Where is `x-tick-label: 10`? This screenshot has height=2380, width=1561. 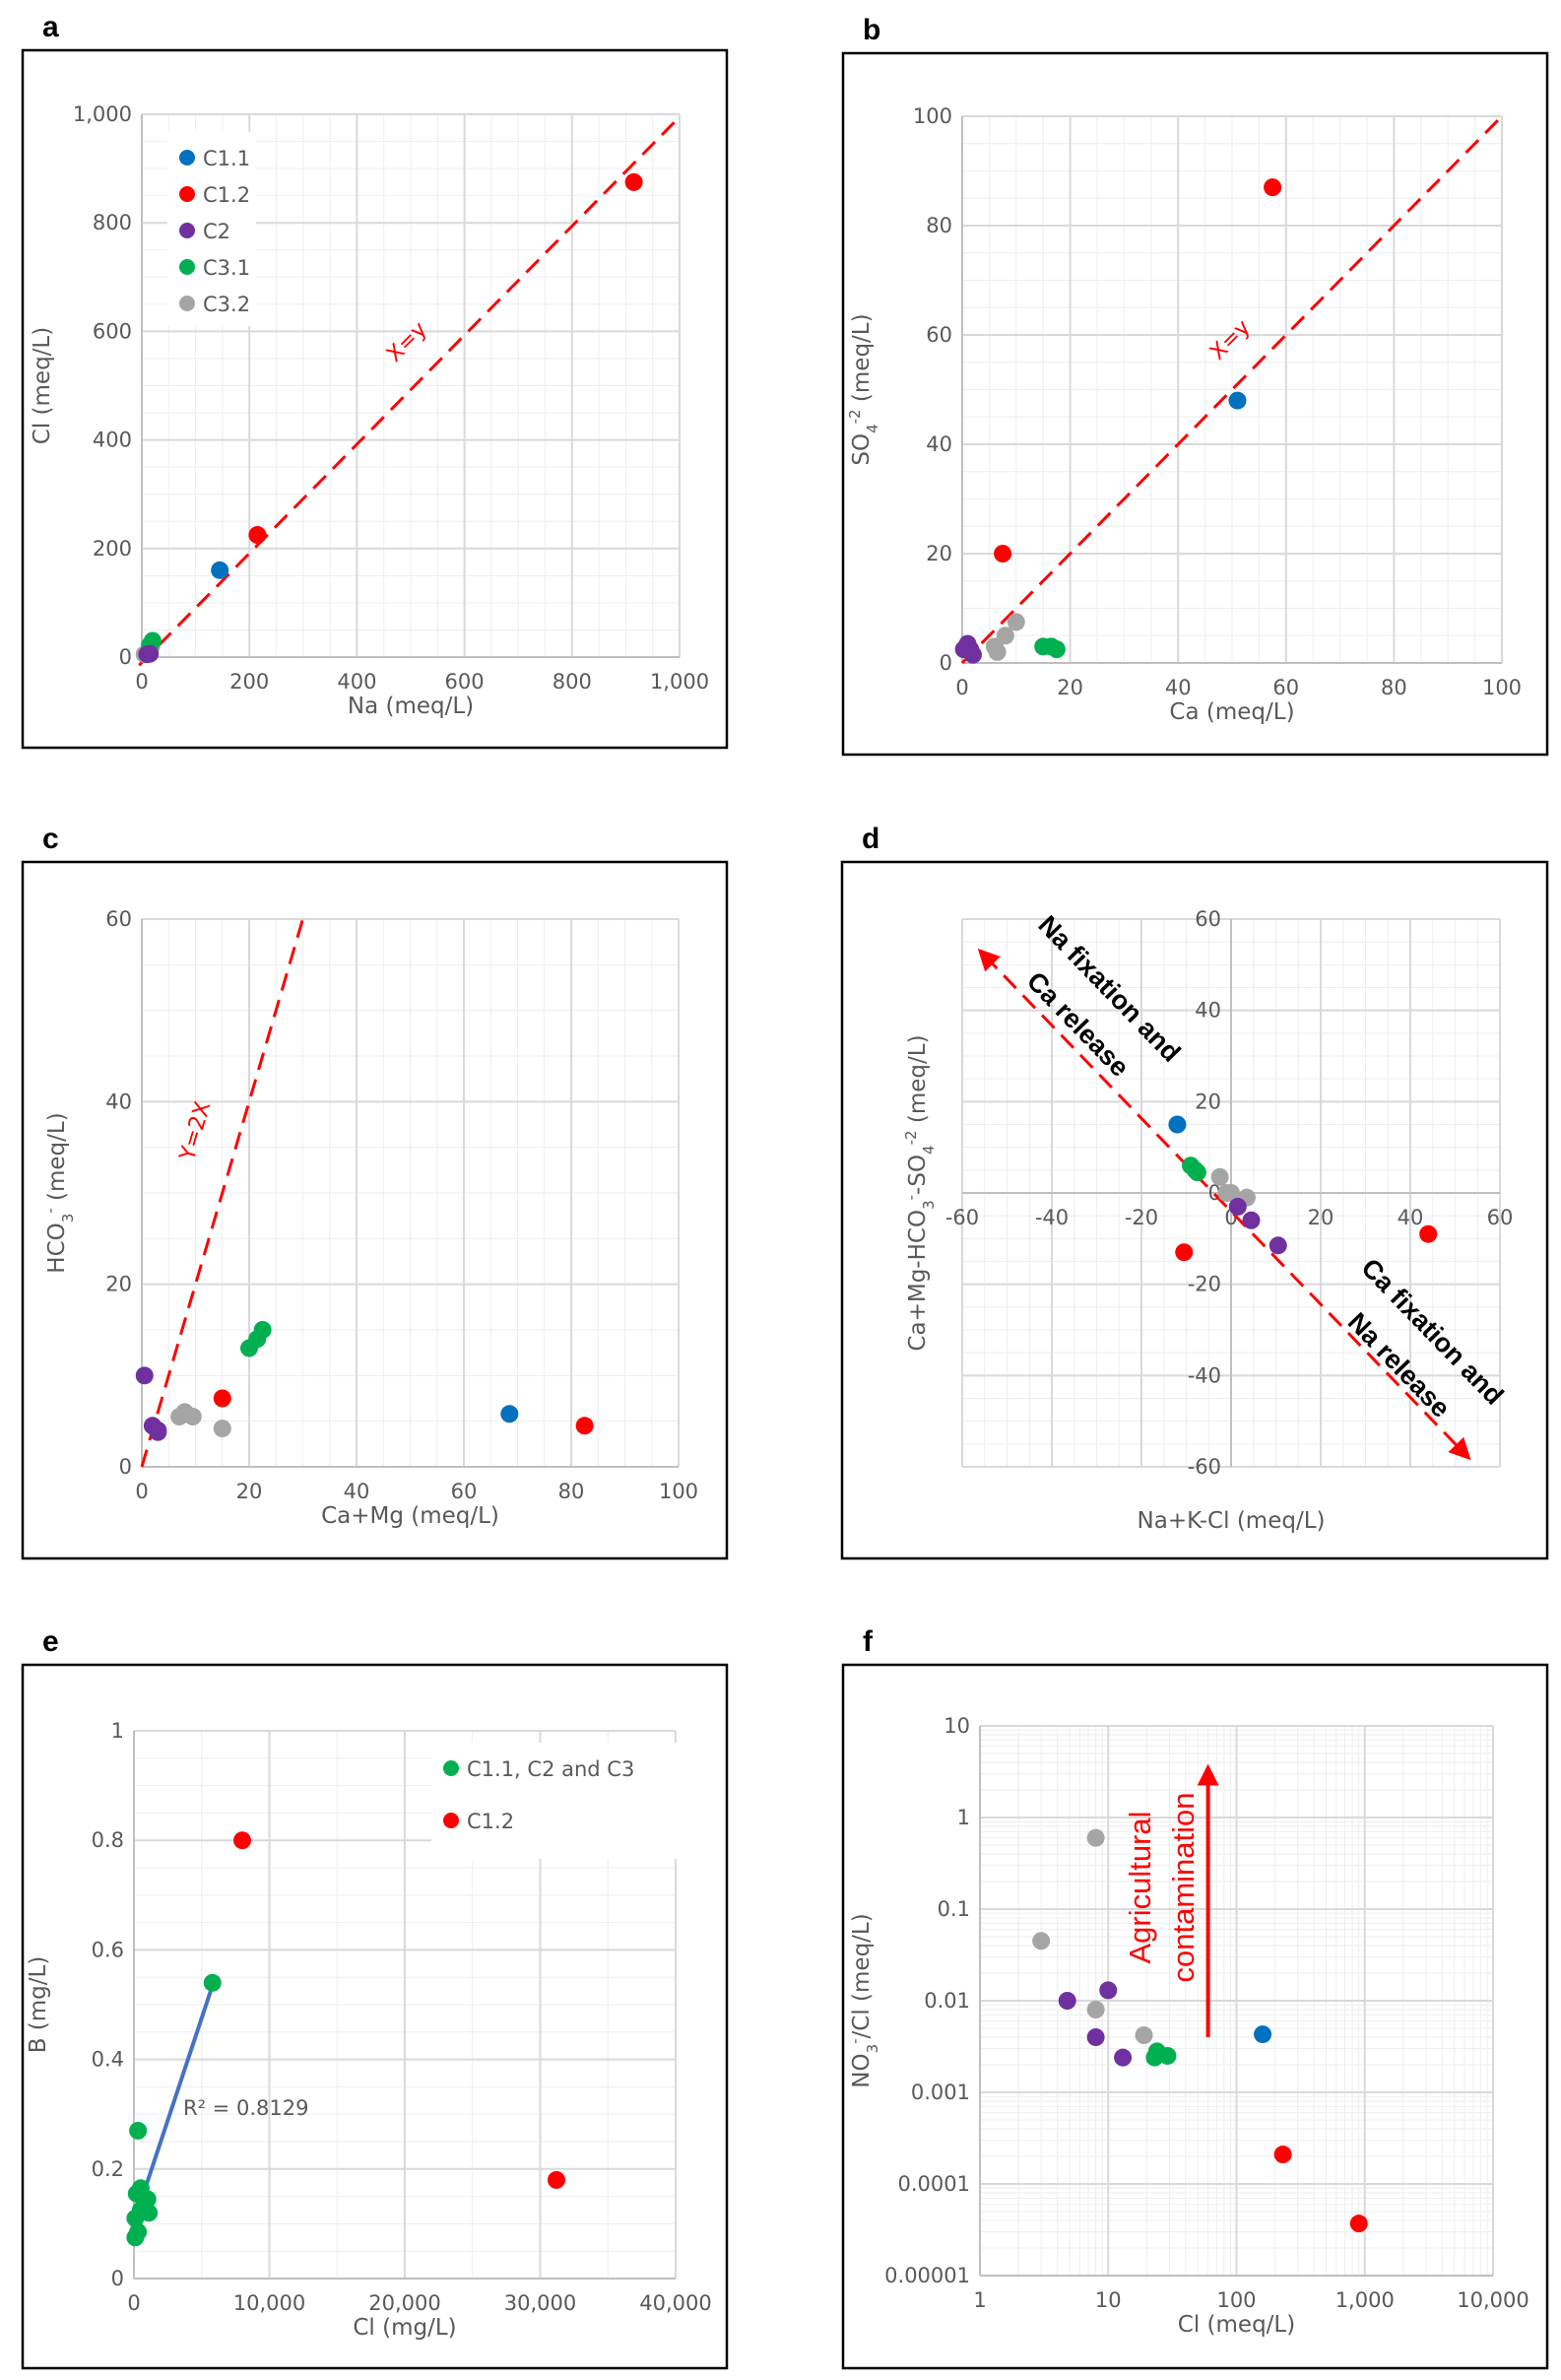 x-tick-label: 10 is located at coordinates (1108, 2300).